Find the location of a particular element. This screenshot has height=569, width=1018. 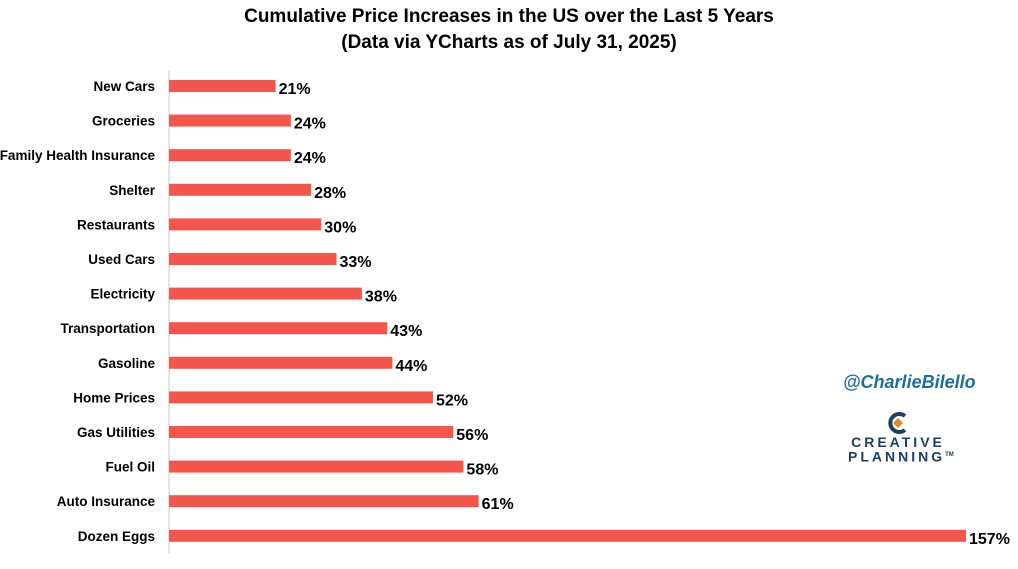

value-label-restaurants: 30% is located at coordinates (340, 227).